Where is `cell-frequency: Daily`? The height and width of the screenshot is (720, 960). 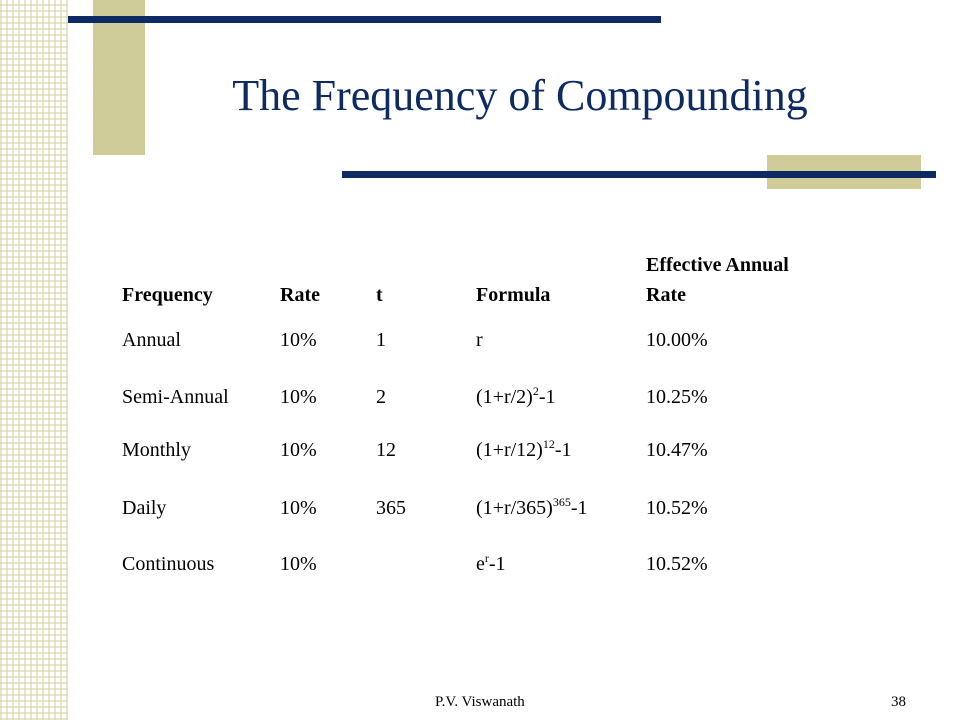
cell-frequency: Daily is located at coordinates (144, 507).